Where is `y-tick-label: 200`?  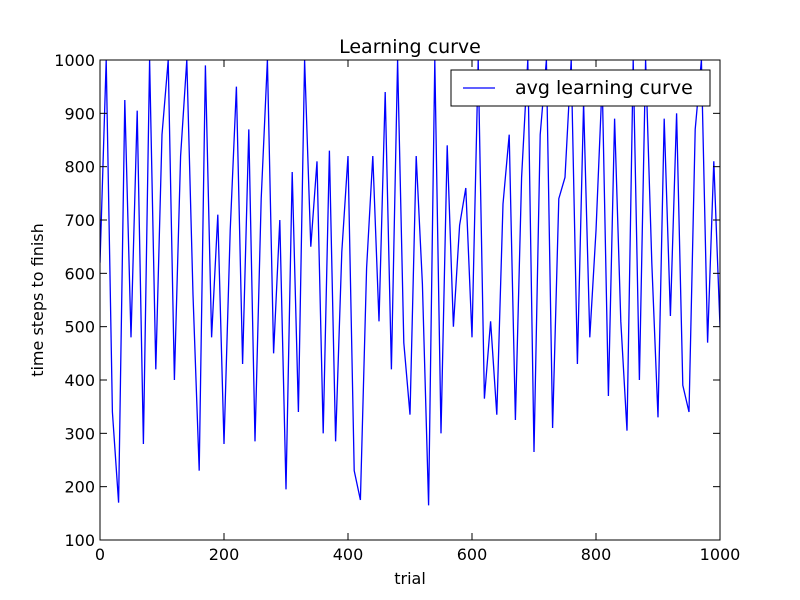
y-tick-label: 200 is located at coordinates (79, 487).